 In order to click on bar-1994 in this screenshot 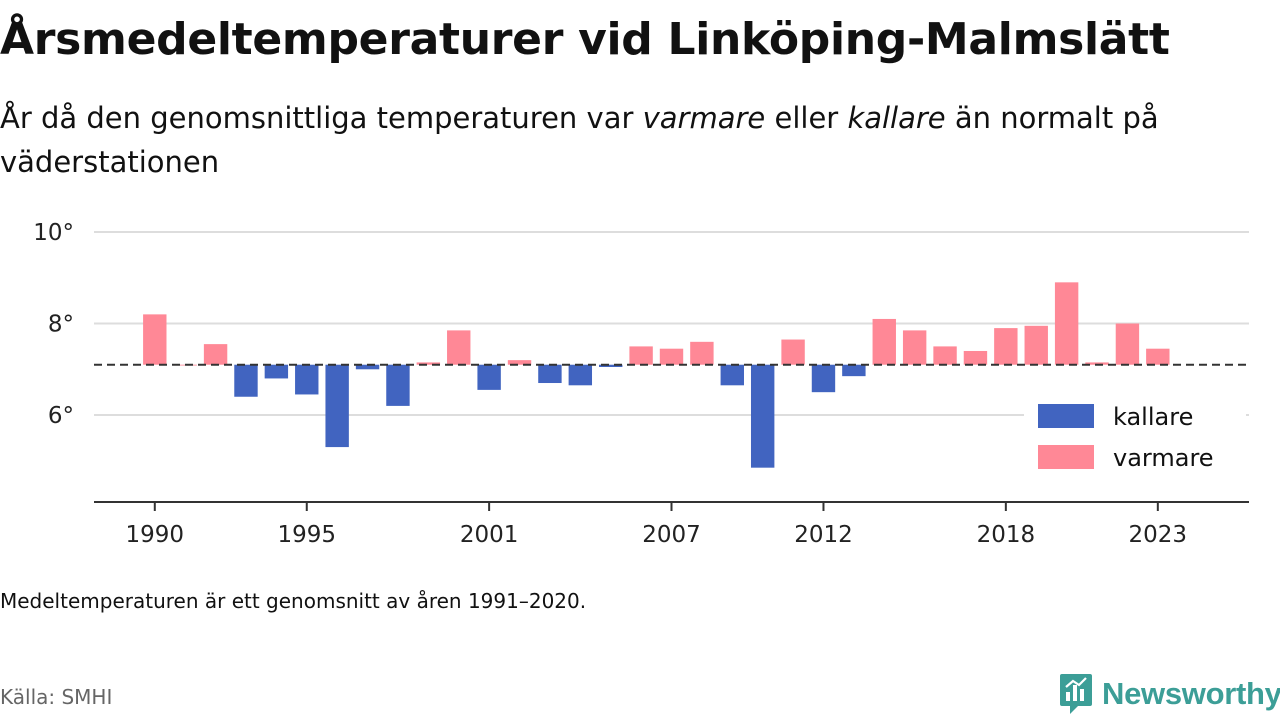, I will do `click(276, 371)`.